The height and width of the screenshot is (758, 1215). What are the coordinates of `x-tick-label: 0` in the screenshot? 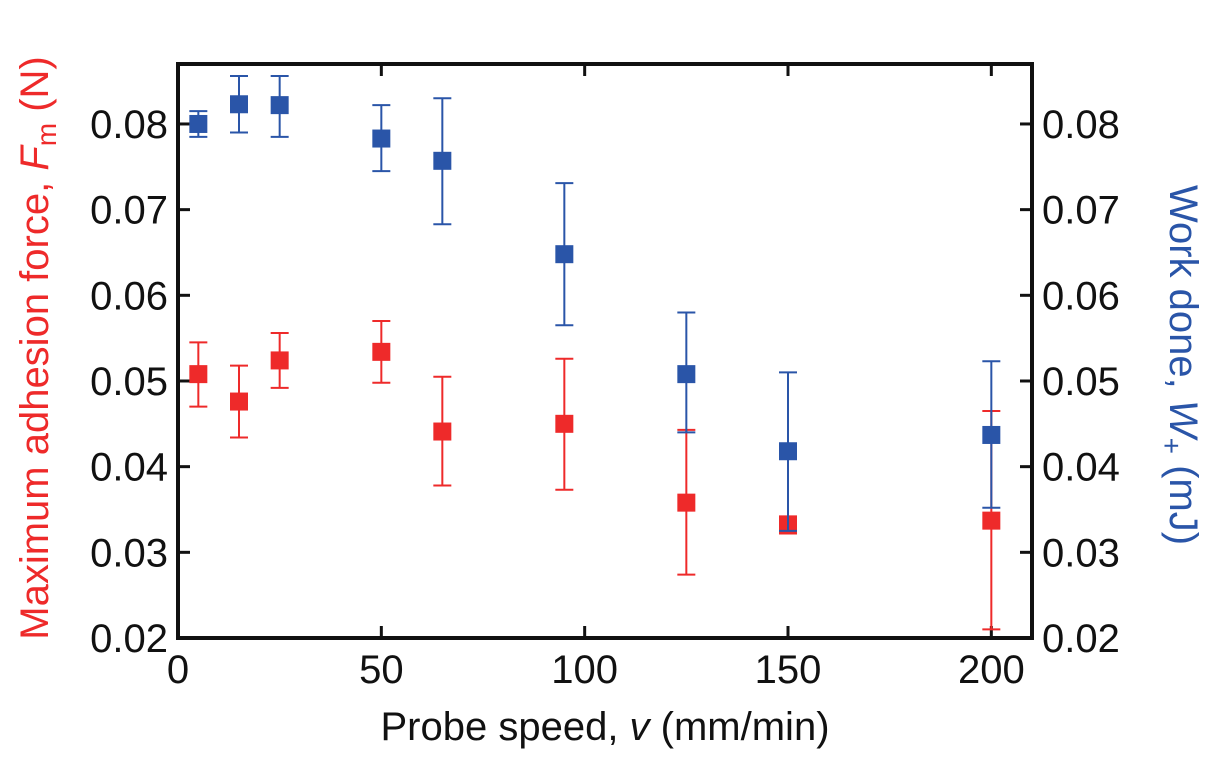 It's located at (178, 670).